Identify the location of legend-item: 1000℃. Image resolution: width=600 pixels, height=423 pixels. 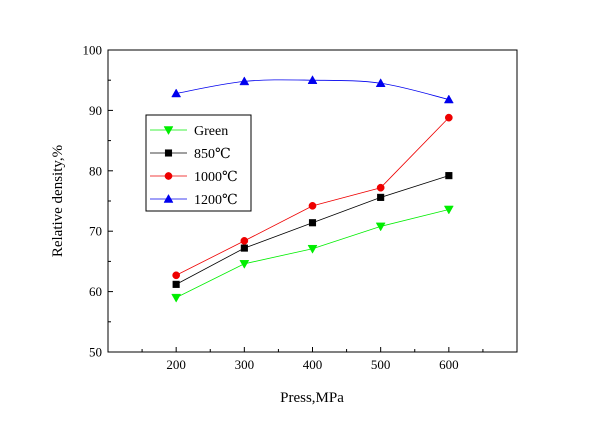
(194, 177).